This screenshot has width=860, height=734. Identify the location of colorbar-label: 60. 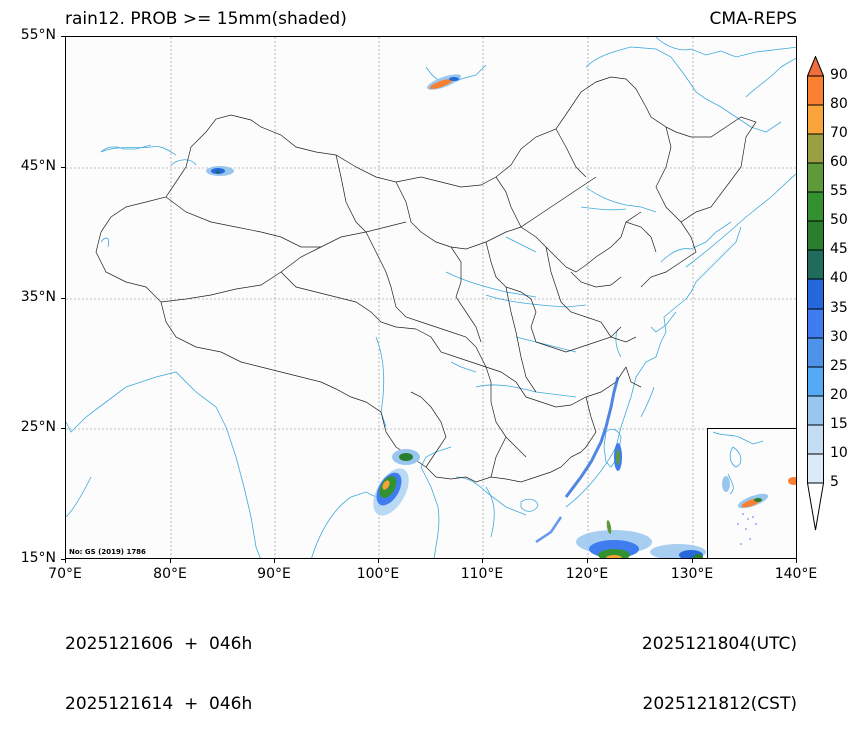
(839, 162).